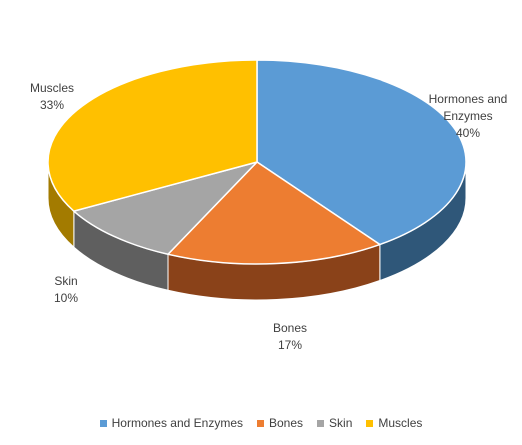  I want to click on label-name-line-1: Hormones and, so click(468, 99).